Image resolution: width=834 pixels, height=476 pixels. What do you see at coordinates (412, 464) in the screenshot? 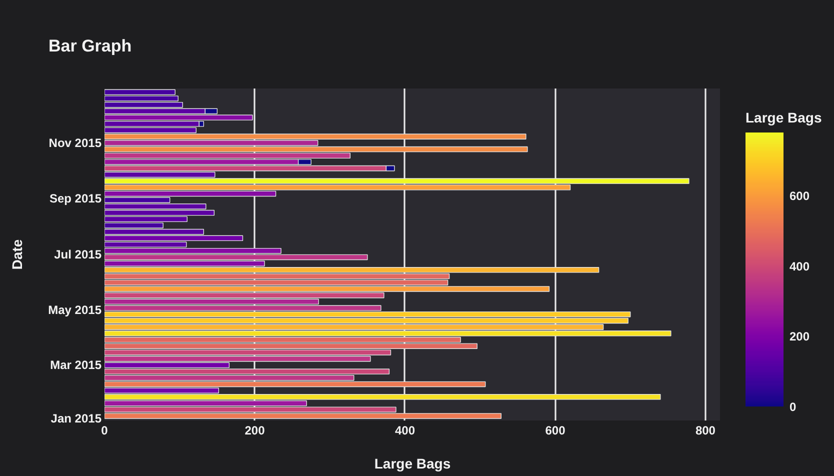
I see `x-axis-title: Large Bags` at bounding box center [412, 464].